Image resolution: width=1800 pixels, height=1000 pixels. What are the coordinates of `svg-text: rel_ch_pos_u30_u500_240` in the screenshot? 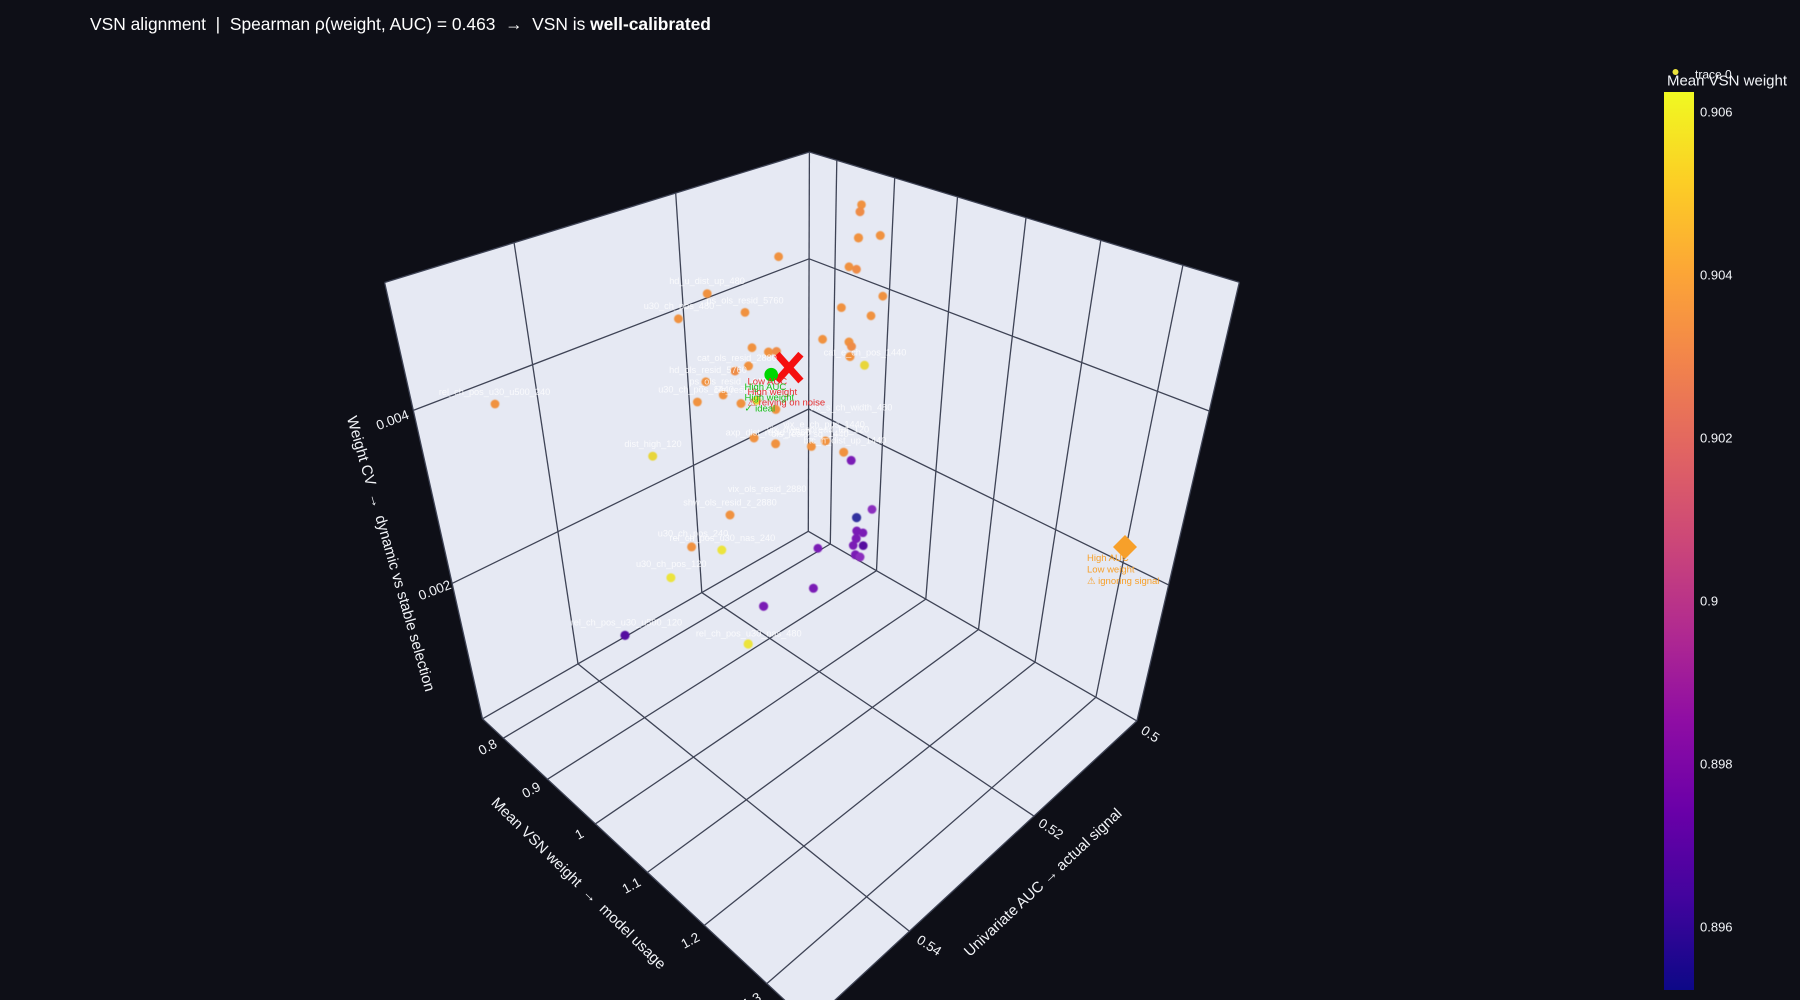 It's located at (494, 392).